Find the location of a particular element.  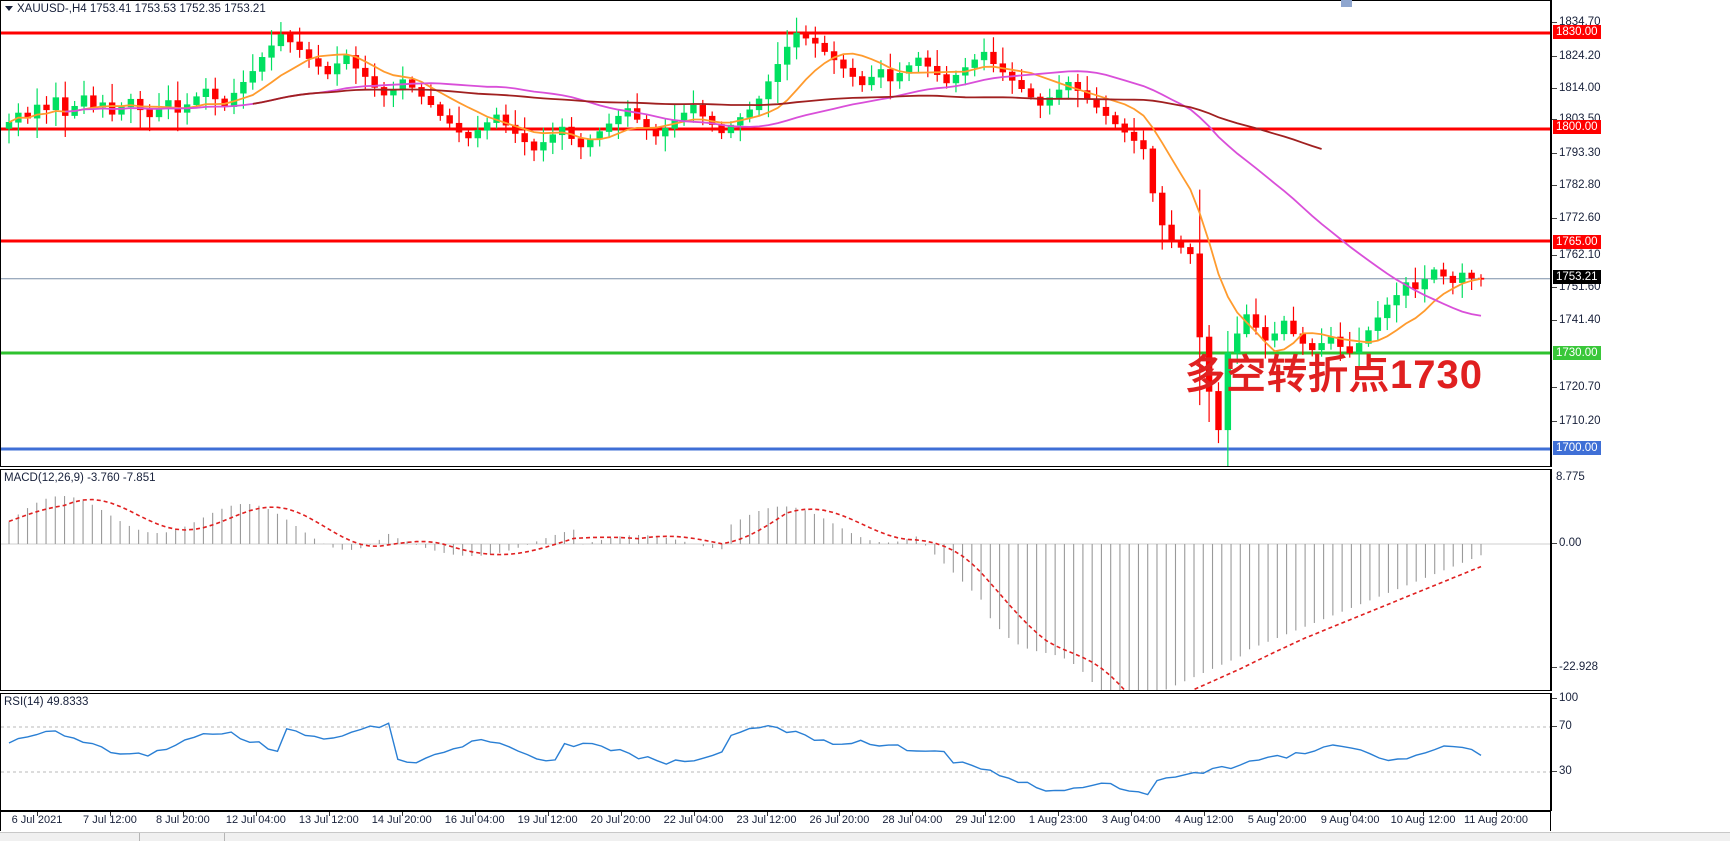

price-level-badge: 1800.00 is located at coordinates (1577, 127).